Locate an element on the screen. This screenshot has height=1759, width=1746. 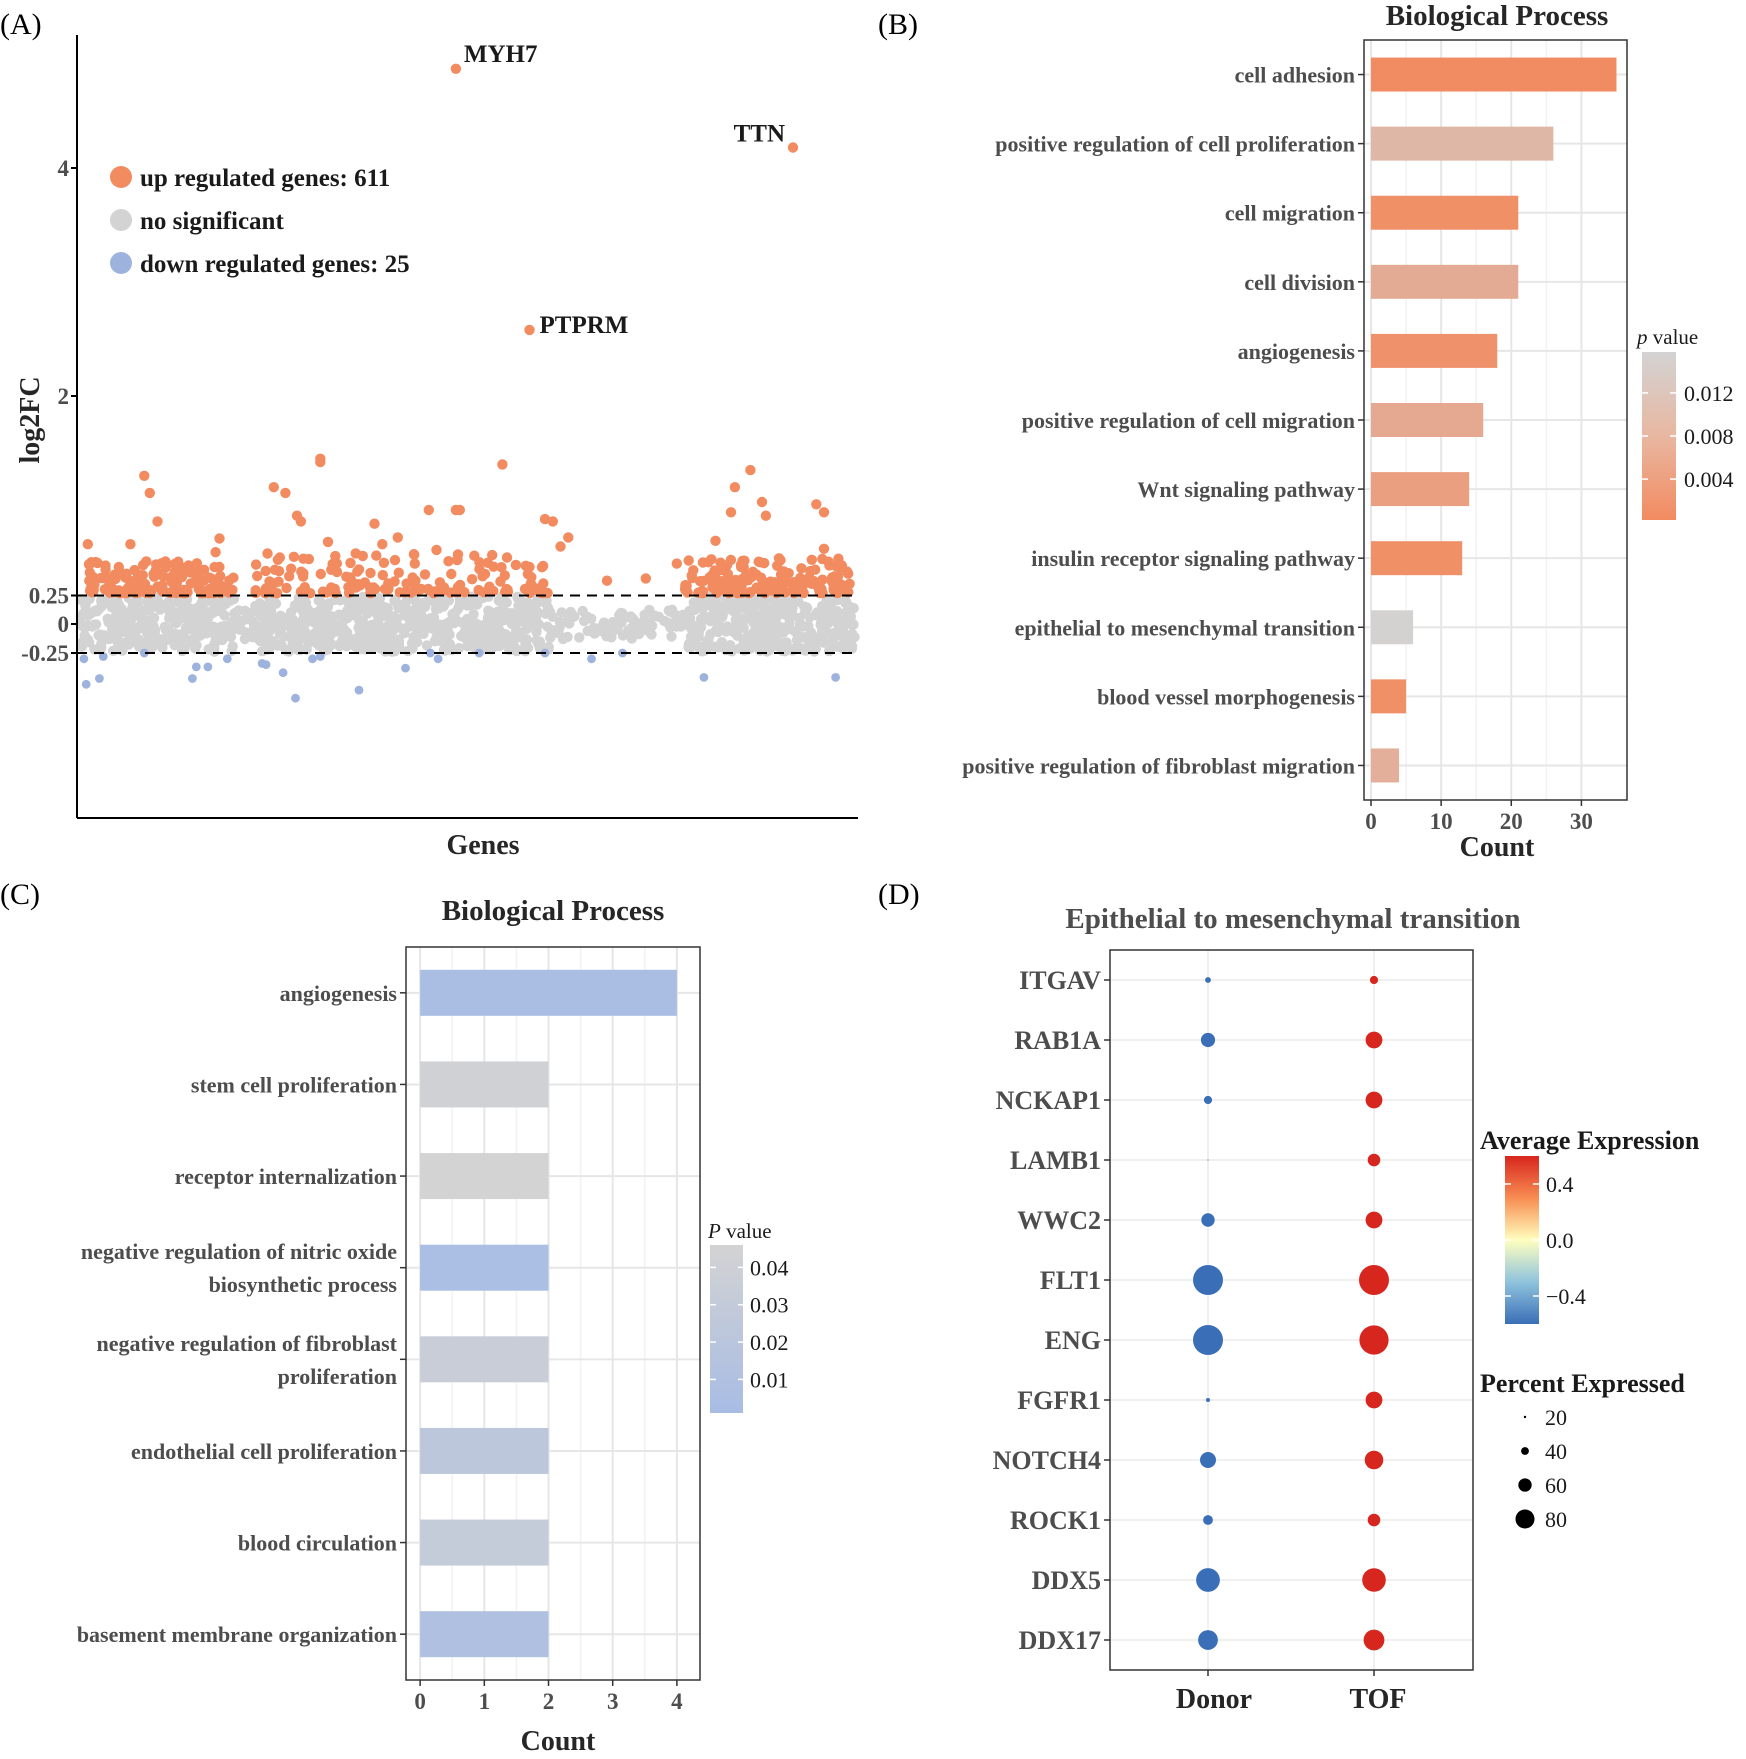
category-label: endothelial cell proliferation is located at coordinates (264, 1451).